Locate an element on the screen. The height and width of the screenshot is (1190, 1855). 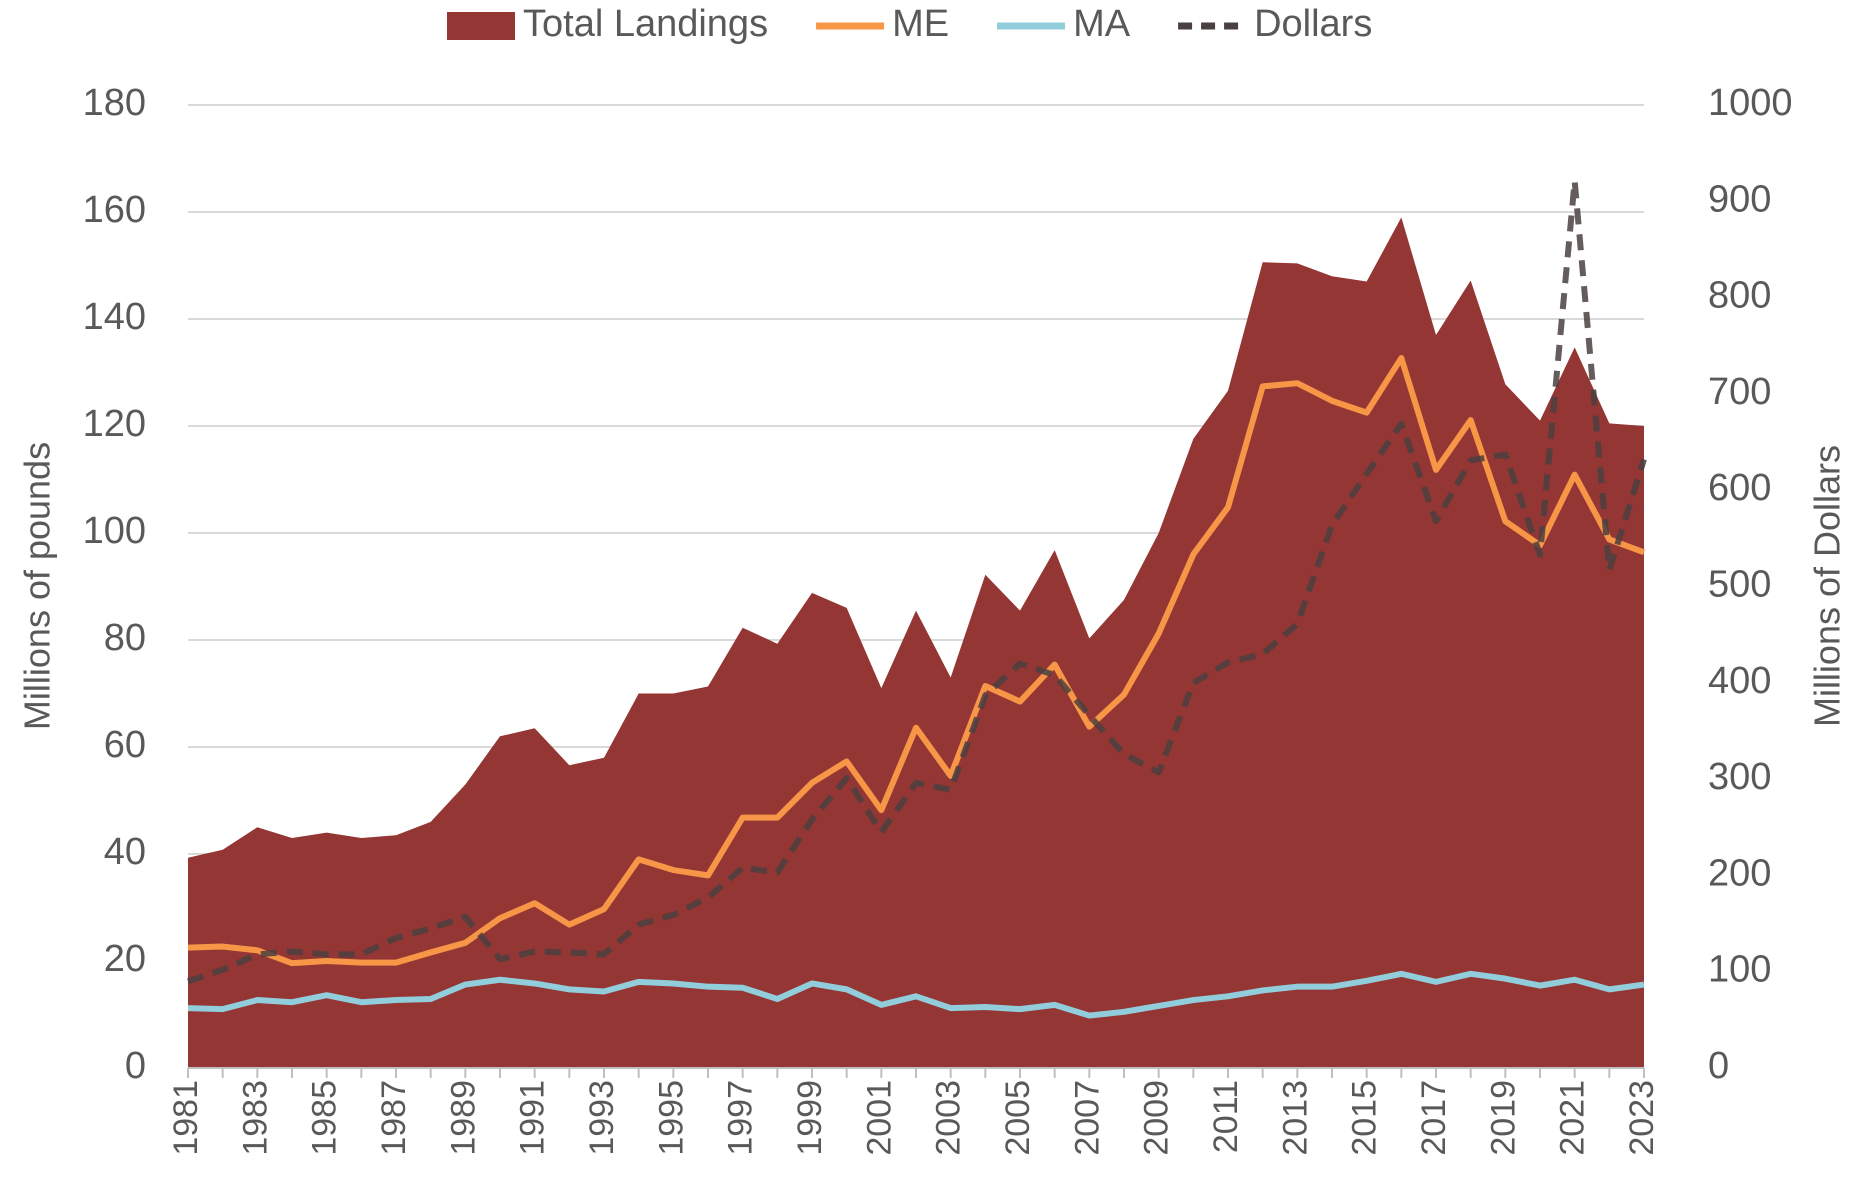
y2-tick-label: 200 is located at coordinates (1739, 873).